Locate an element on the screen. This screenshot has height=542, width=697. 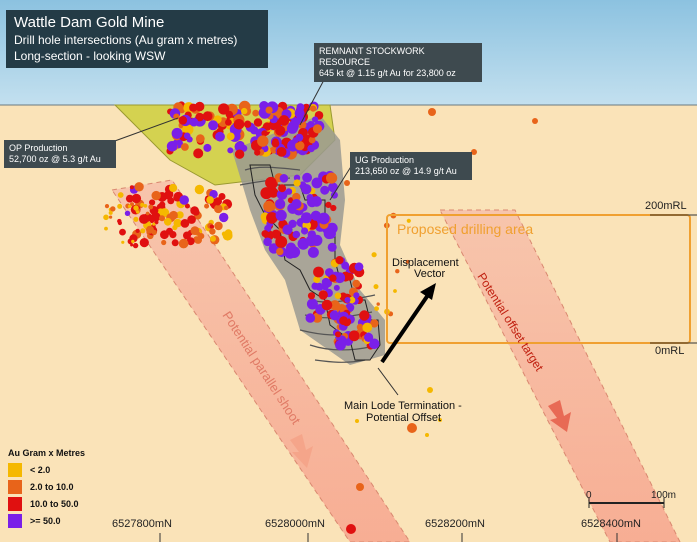
legend-title: Au Gram x Metres is located at coordinates (47, 453).